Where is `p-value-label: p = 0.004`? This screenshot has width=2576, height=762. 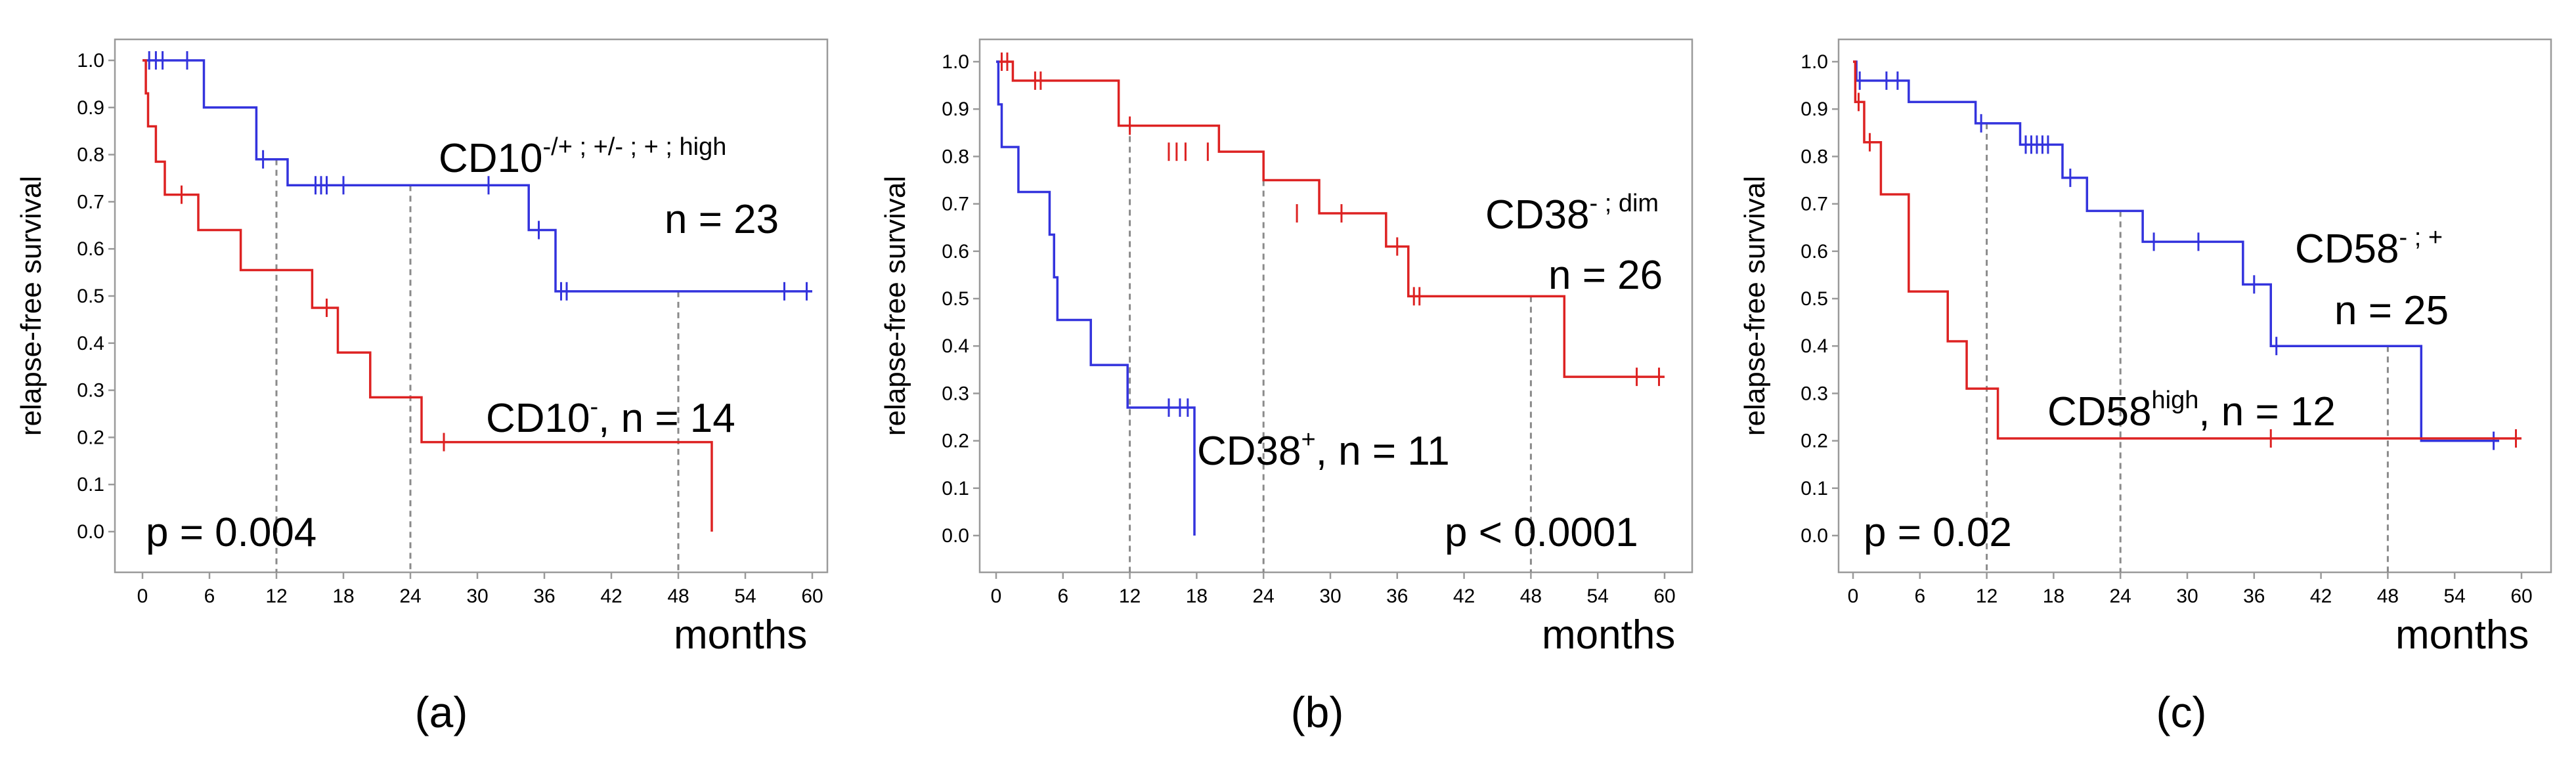 p-value-label: p = 0.004 is located at coordinates (232, 532).